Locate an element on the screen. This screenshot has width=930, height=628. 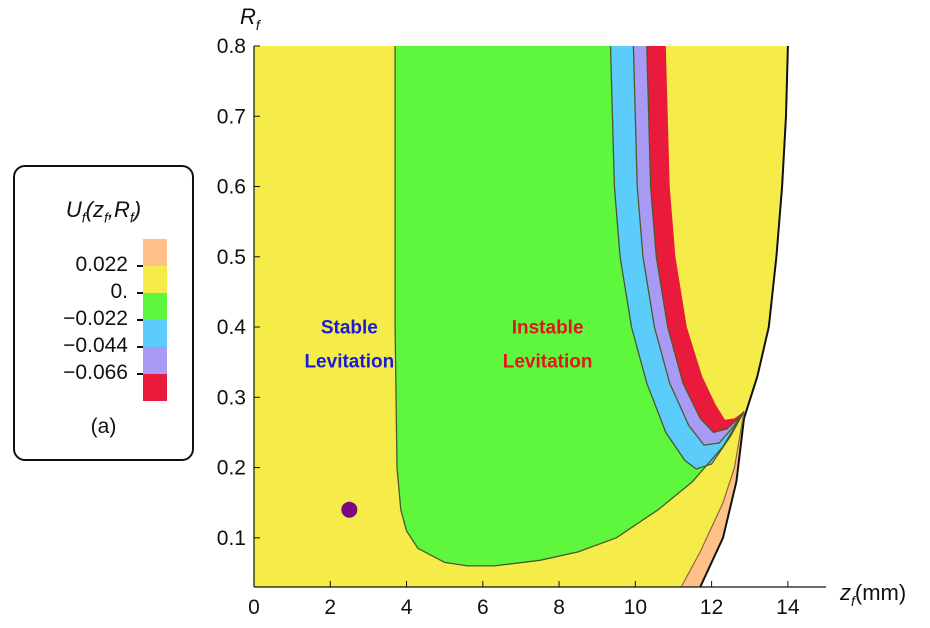
region-red is located at coordinates (695, 239).